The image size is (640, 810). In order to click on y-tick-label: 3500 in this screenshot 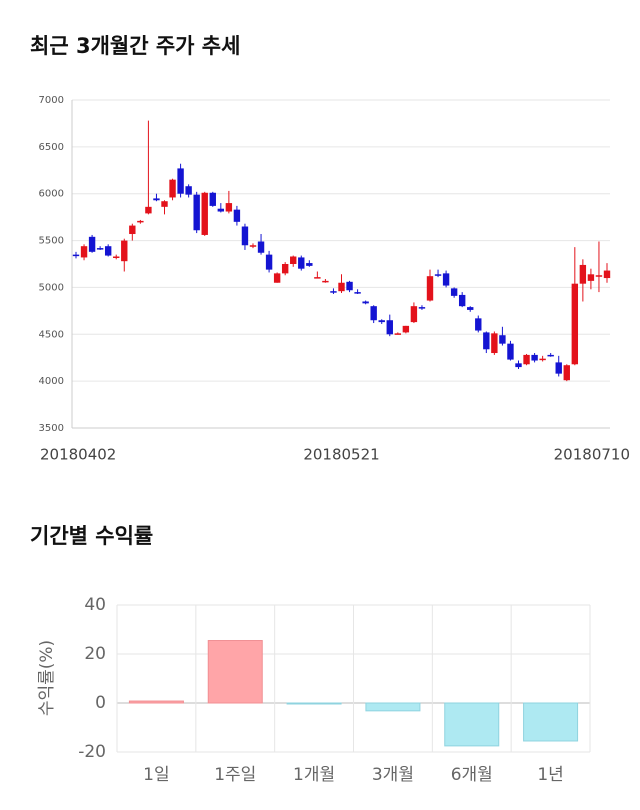, I will do `click(51, 428)`.